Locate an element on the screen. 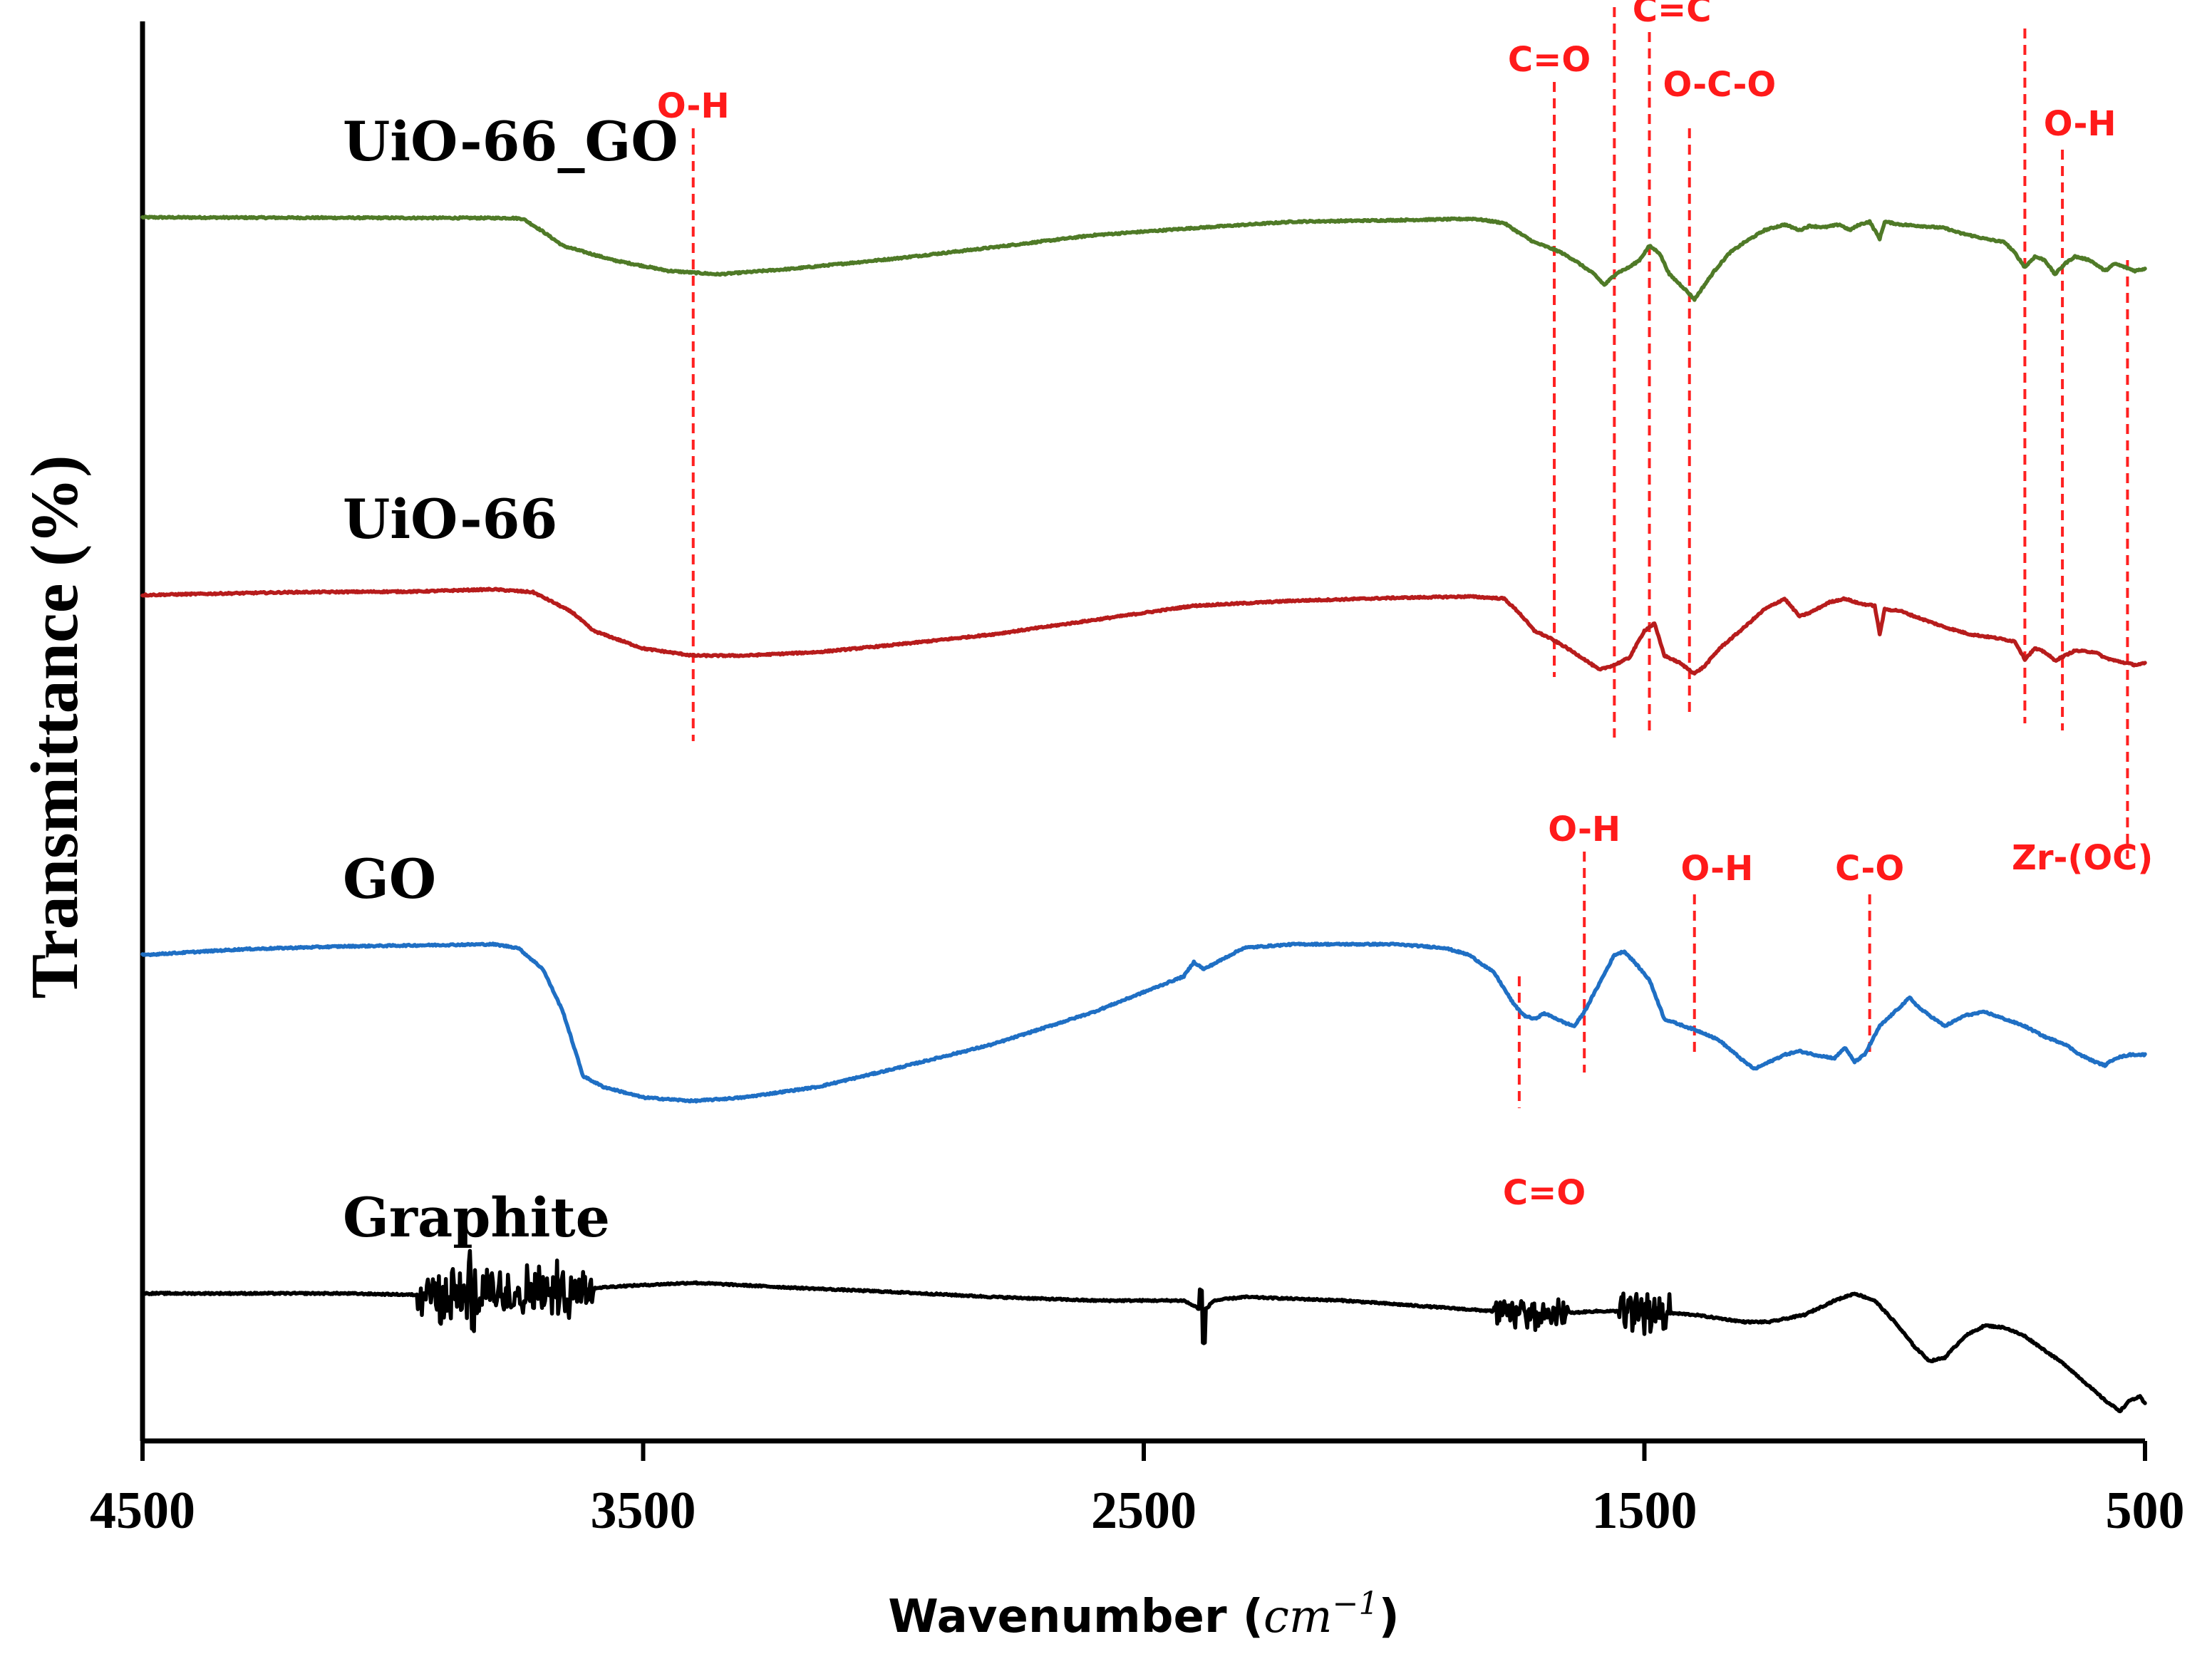 The height and width of the screenshot is (1664, 2212). series-label: GO is located at coordinates (389, 879).